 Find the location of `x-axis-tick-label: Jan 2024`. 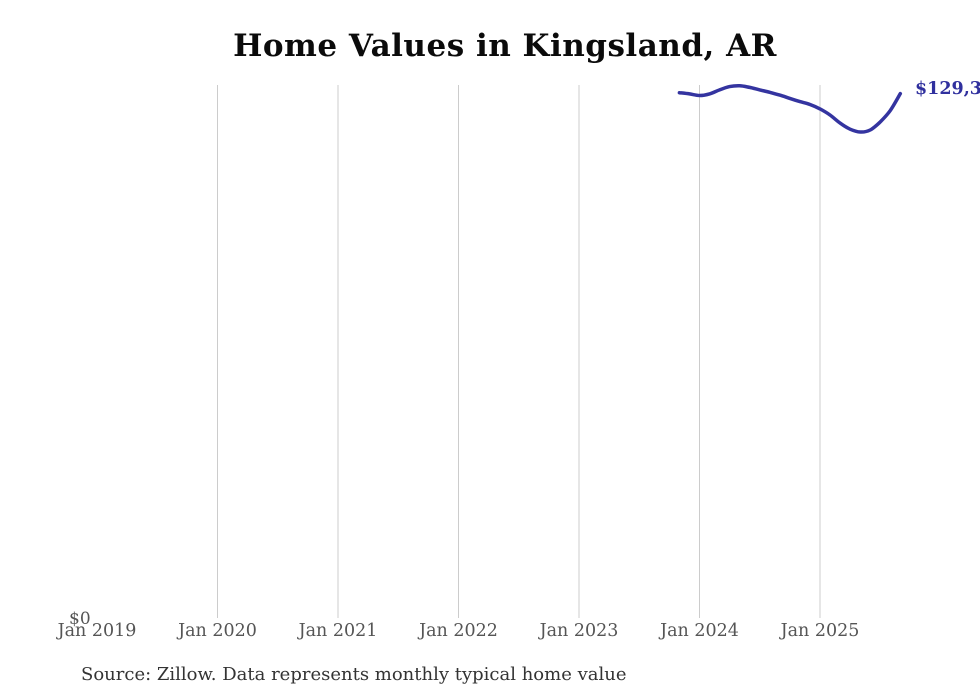

x-axis-tick-label: Jan 2024 is located at coordinates (699, 631).